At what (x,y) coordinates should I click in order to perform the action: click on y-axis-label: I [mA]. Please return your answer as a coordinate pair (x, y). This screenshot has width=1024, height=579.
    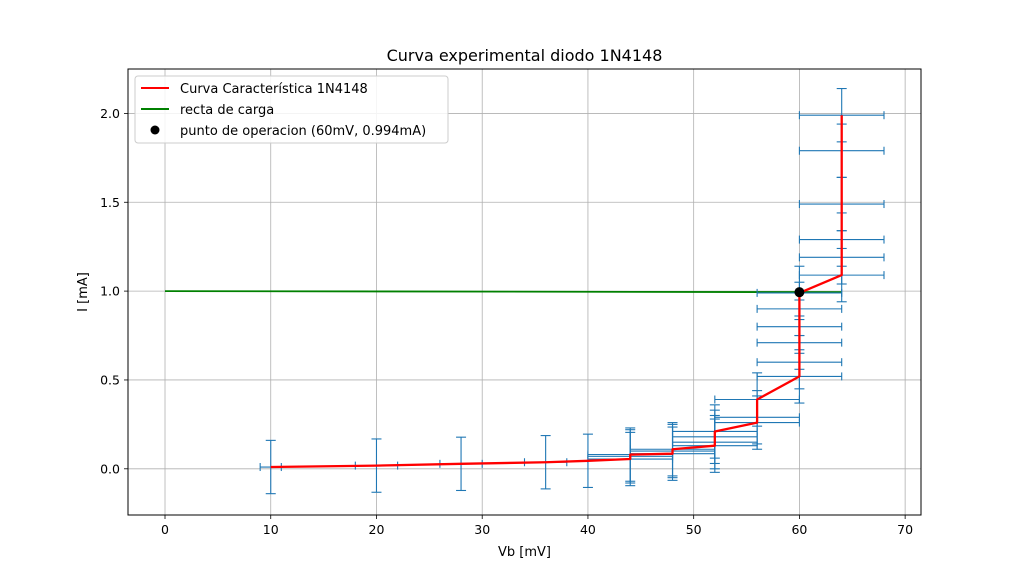
    Looking at the image, I should click on (83, 292).